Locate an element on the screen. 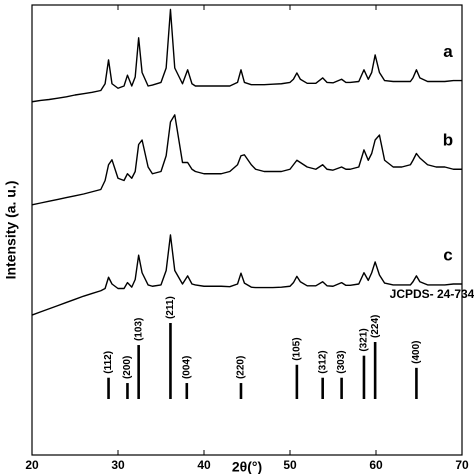 The image size is (474, 474). curve-label: a is located at coordinates (448, 51).